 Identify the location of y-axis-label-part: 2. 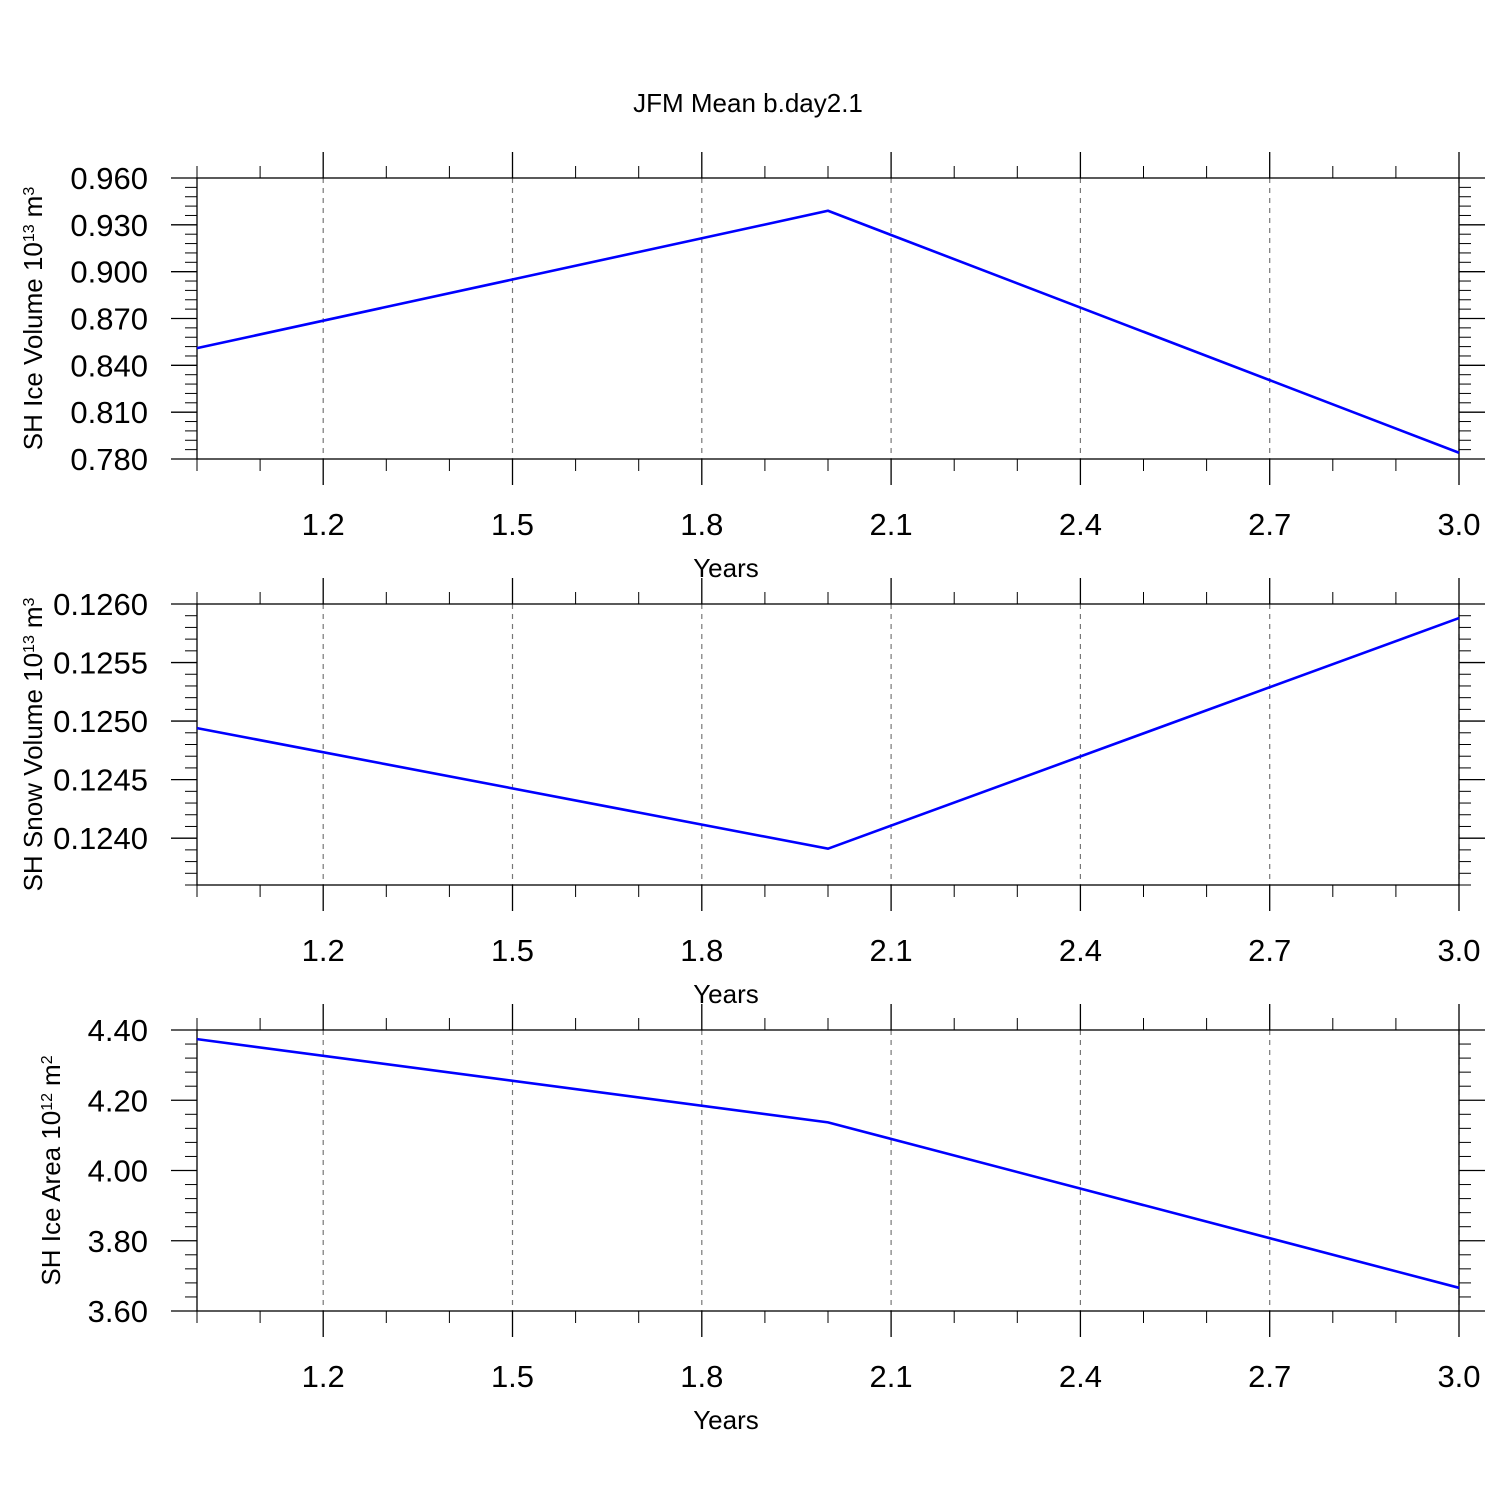
(47, 1059).